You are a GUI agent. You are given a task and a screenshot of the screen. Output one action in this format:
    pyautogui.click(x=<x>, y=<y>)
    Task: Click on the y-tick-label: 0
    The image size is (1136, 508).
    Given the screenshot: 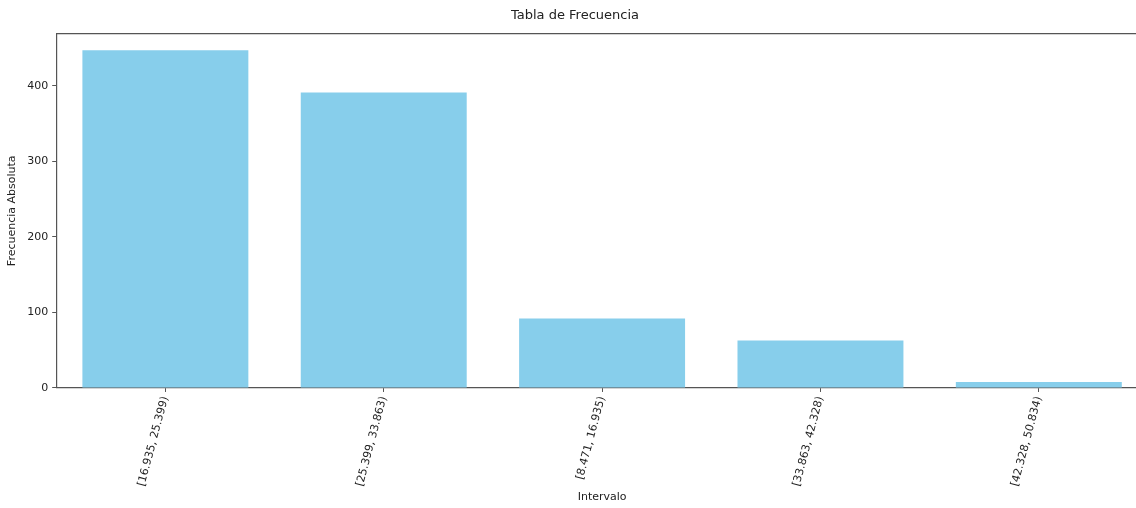 What is the action you would take?
    pyautogui.click(x=45, y=387)
    